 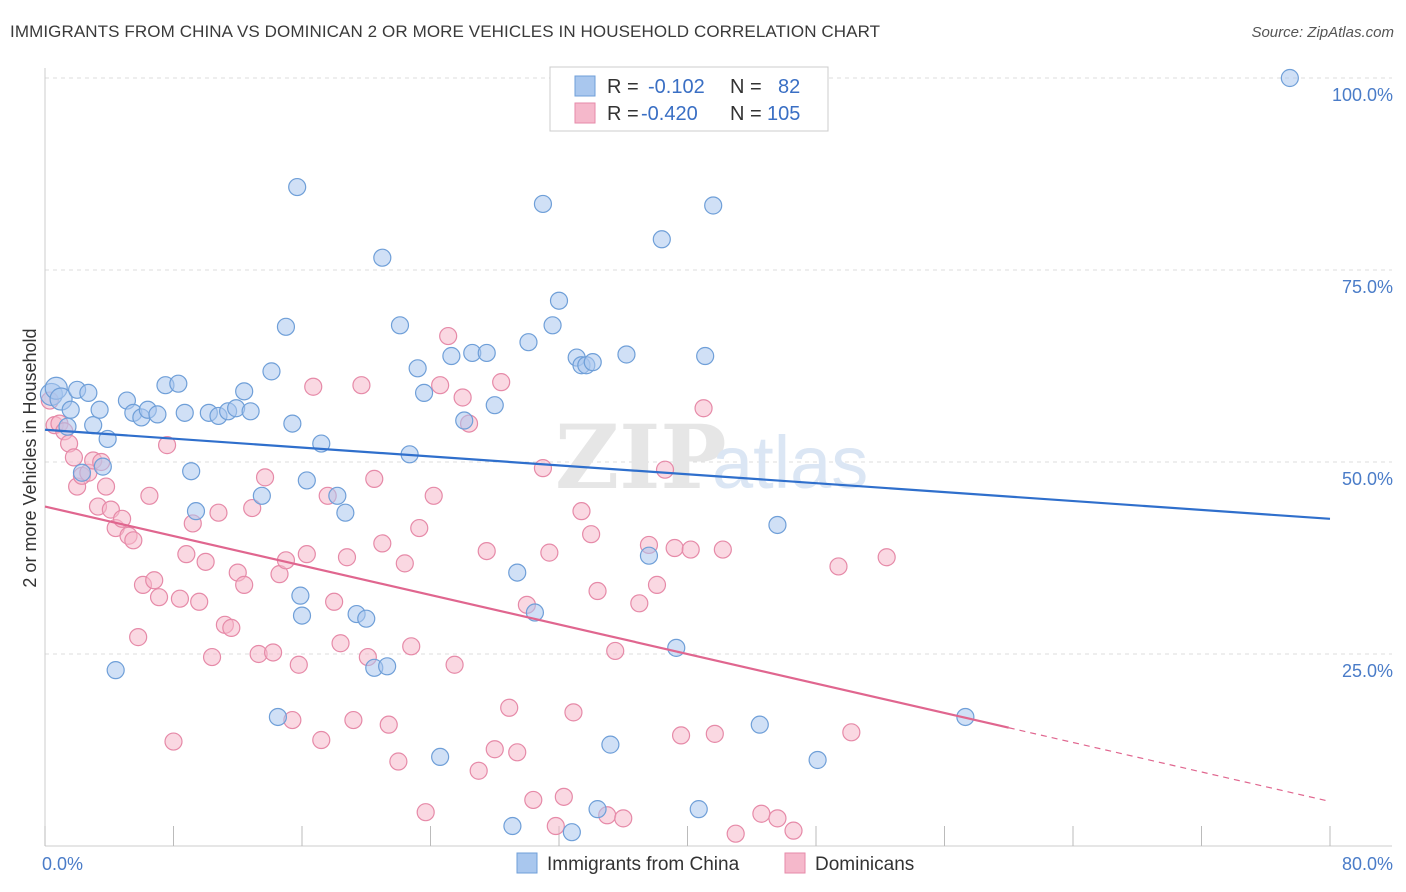 What do you see at coordinates (643, 864) in the screenshot?
I see `bottom-legend-china: Immigrants from China` at bounding box center [643, 864].